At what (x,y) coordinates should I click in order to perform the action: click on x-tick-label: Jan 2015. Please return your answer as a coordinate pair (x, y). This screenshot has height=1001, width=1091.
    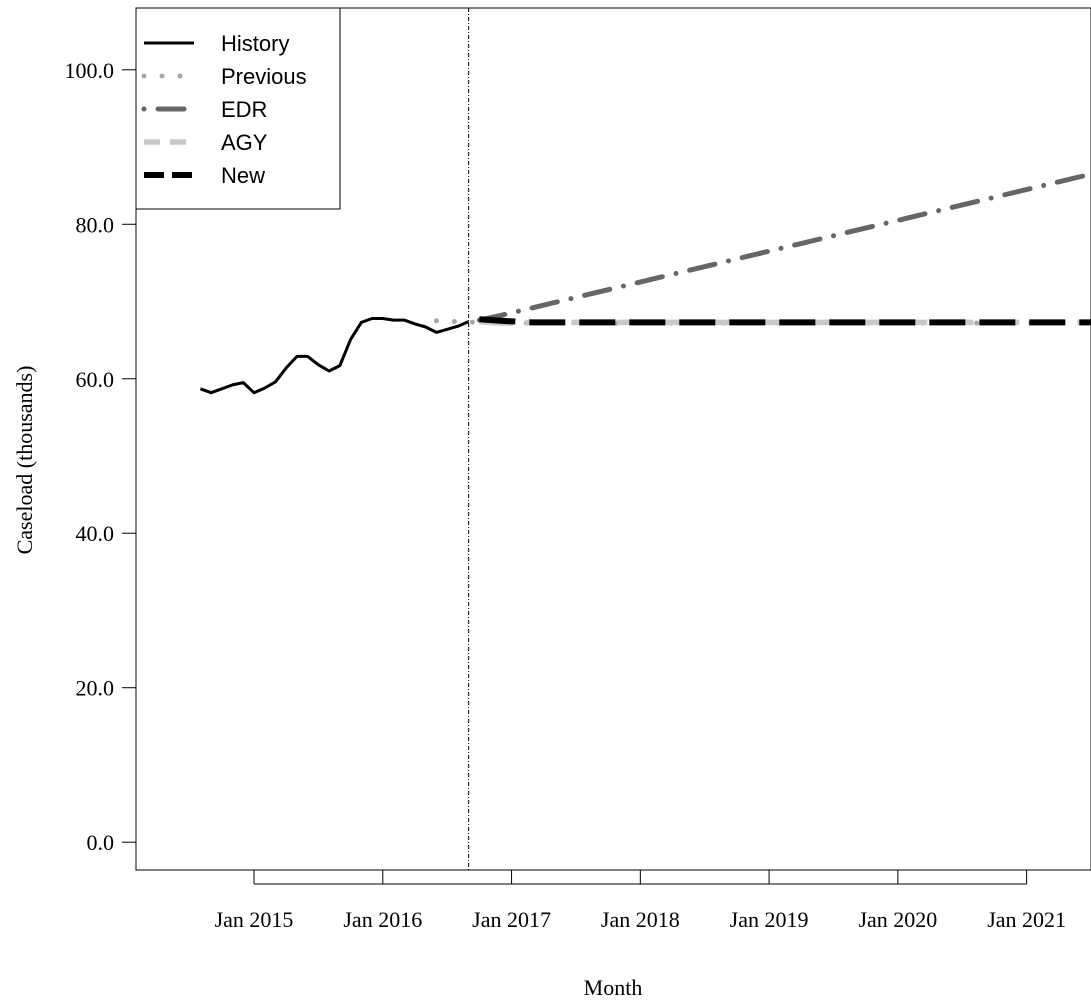
    Looking at the image, I should click on (254, 919).